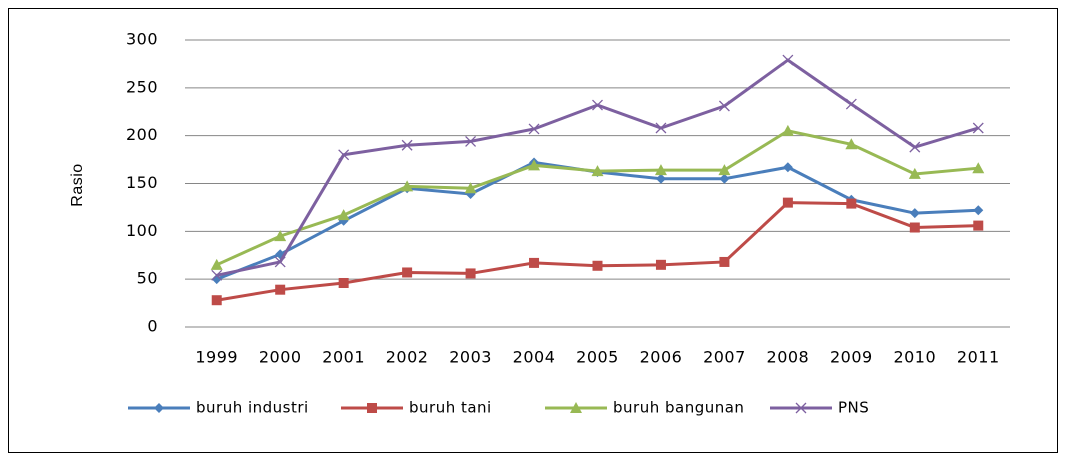  I want to click on x-tick-label: 2011, so click(978, 357).